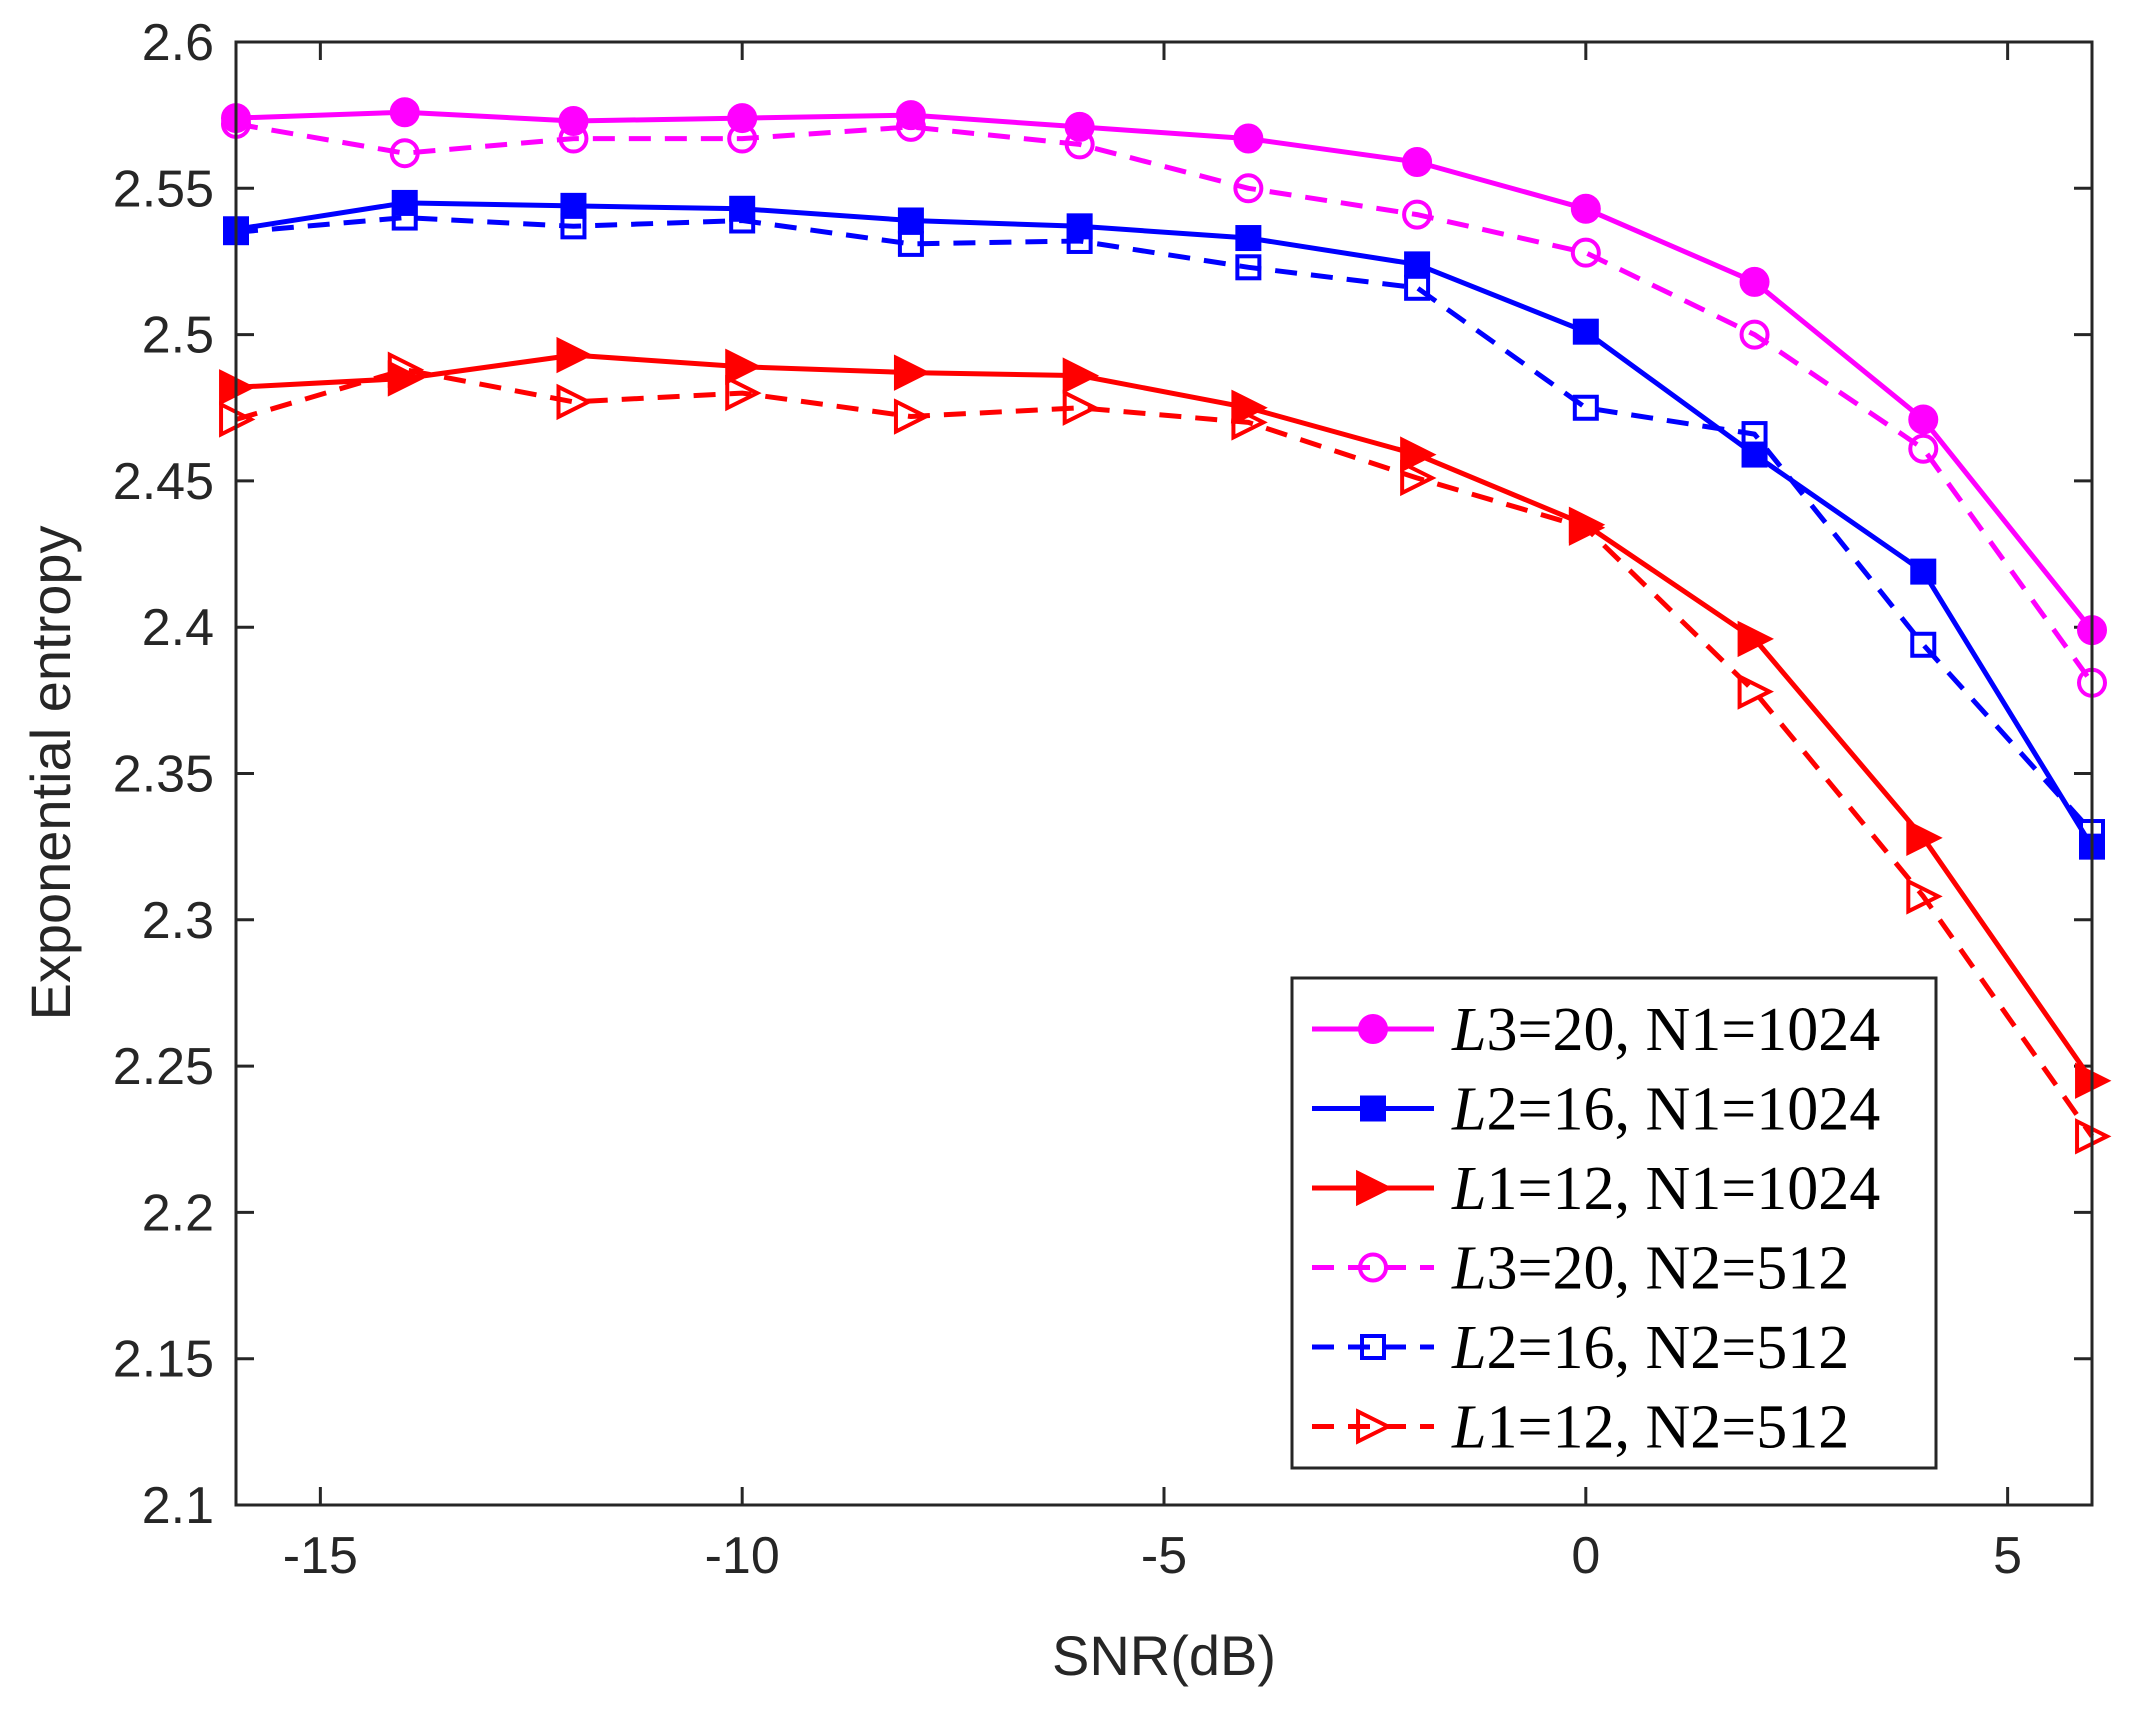  Describe the element at coordinates (2007, 1556) in the screenshot. I see `x-tick-label: 5` at that location.